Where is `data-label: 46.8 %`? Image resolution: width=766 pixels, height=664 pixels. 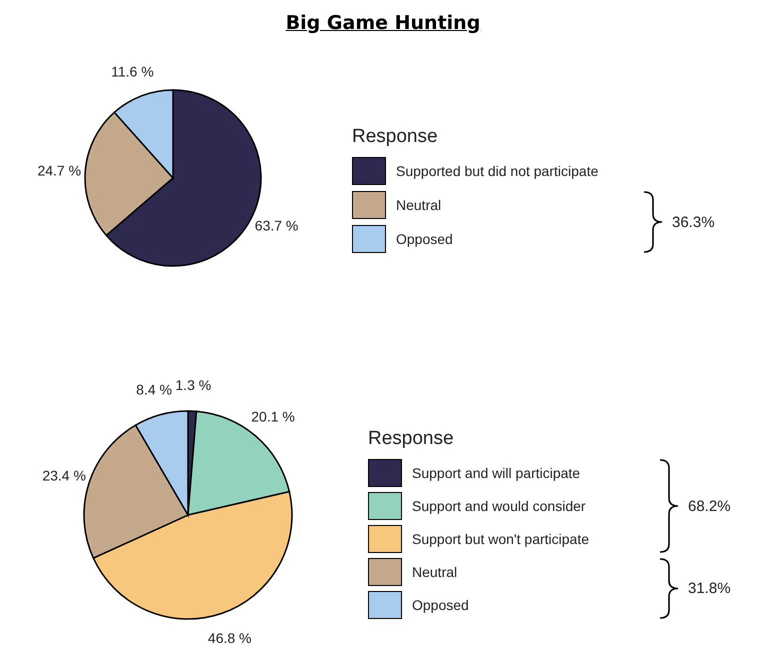
data-label: 46.8 % is located at coordinates (230, 638).